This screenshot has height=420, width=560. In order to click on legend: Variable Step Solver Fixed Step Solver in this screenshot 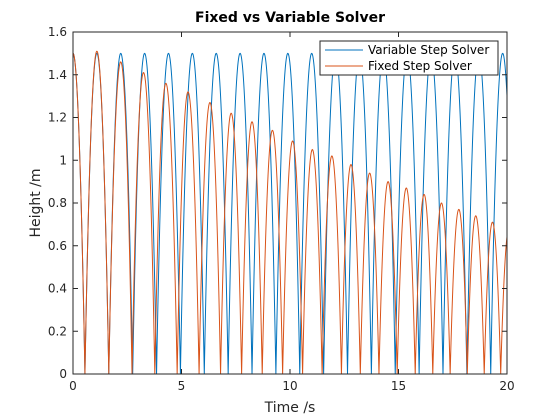, I will do `click(409, 58)`.